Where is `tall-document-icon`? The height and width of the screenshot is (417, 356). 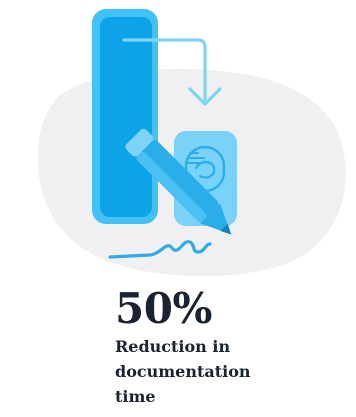 tall-document-icon is located at coordinates (125, 116).